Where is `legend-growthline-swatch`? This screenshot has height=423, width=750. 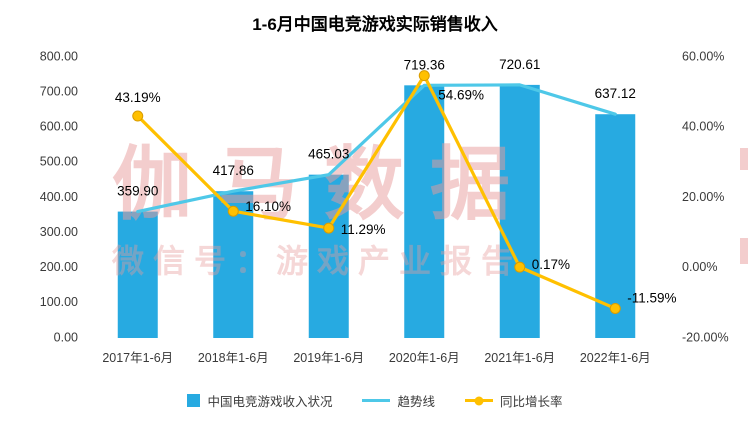
legend-growthline-swatch is located at coordinates (479, 400).